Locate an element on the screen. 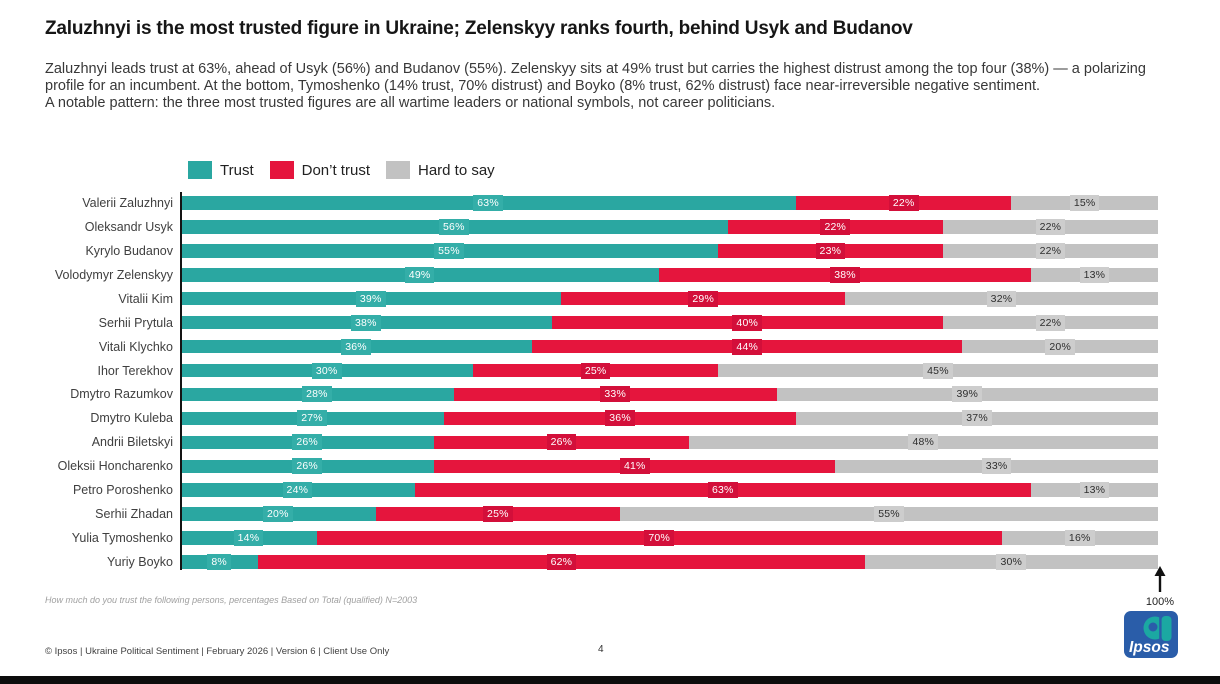 The width and height of the screenshot is (1220, 684). dont-value-label: 25% is located at coordinates (498, 514).